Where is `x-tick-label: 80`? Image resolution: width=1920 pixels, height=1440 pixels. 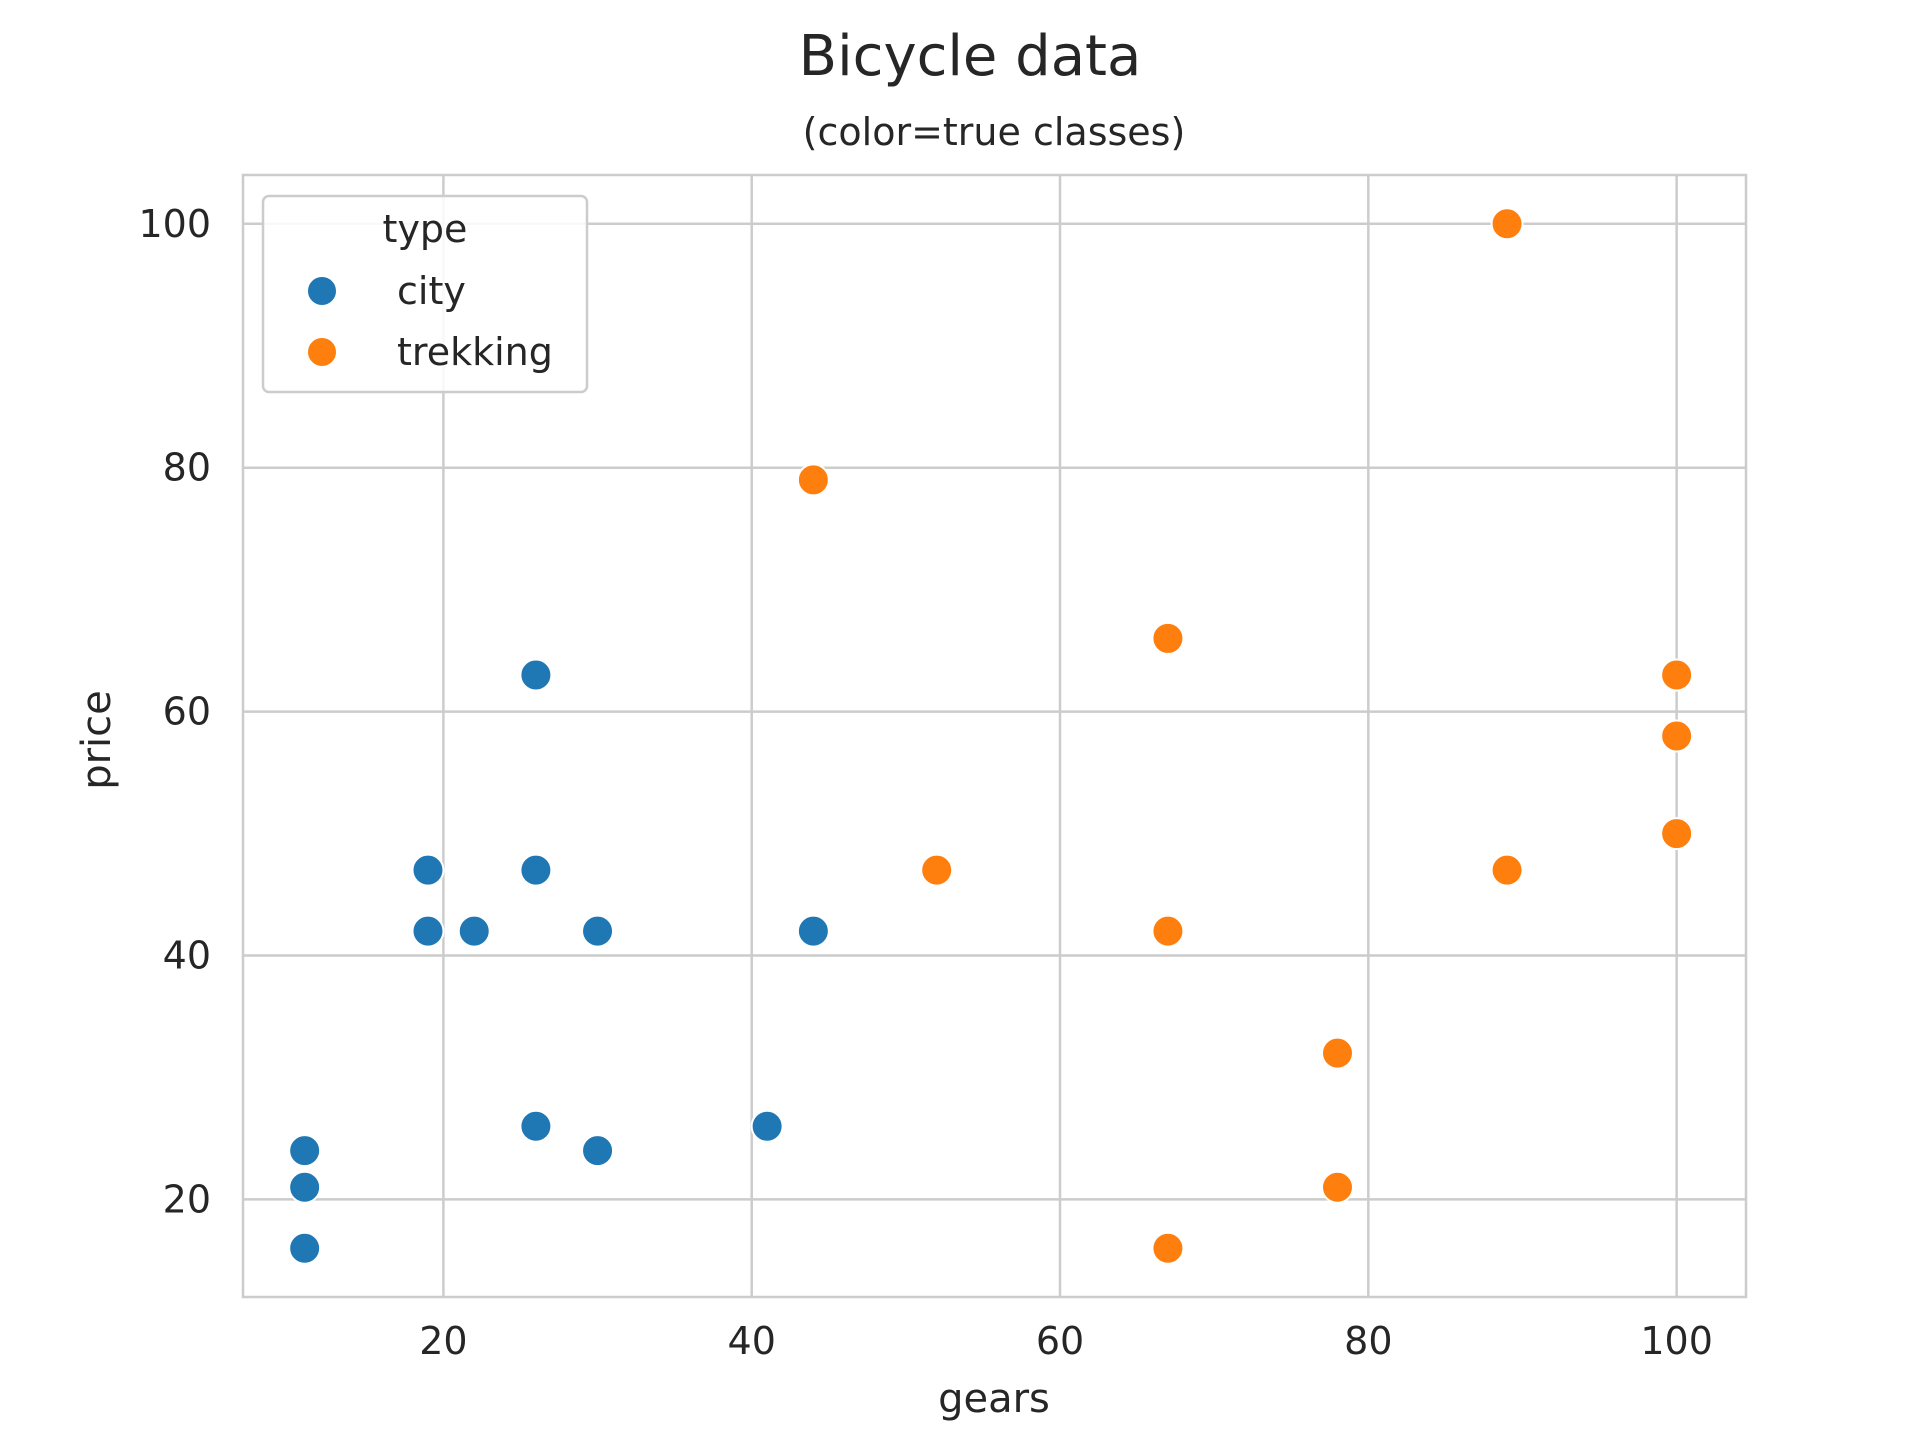
x-tick-label: 80 is located at coordinates (1368, 1341).